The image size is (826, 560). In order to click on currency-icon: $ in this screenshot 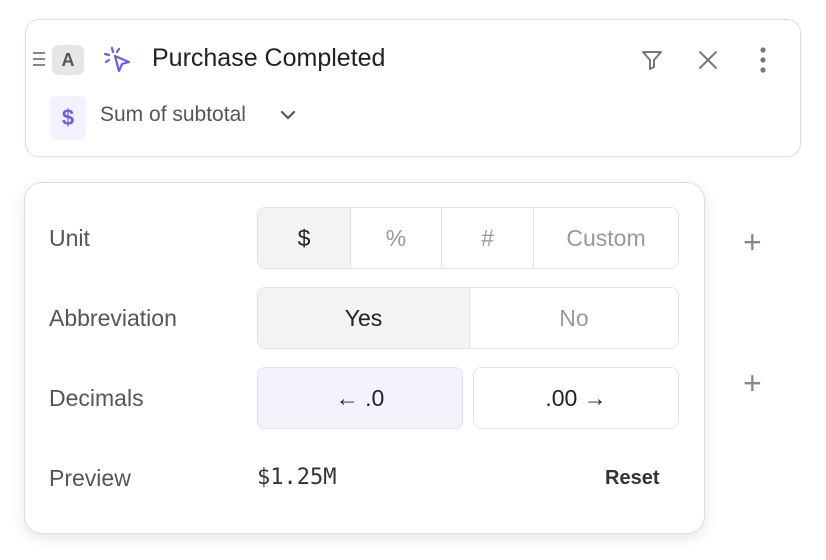, I will do `click(68, 118)`.